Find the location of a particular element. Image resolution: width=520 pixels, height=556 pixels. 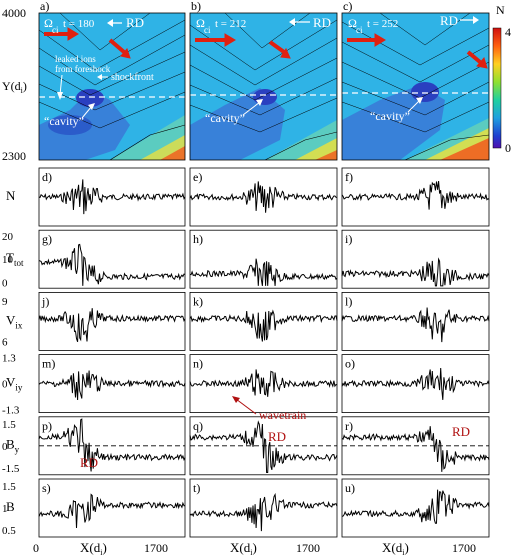

panel-t-frame is located at coordinates (263, 508).